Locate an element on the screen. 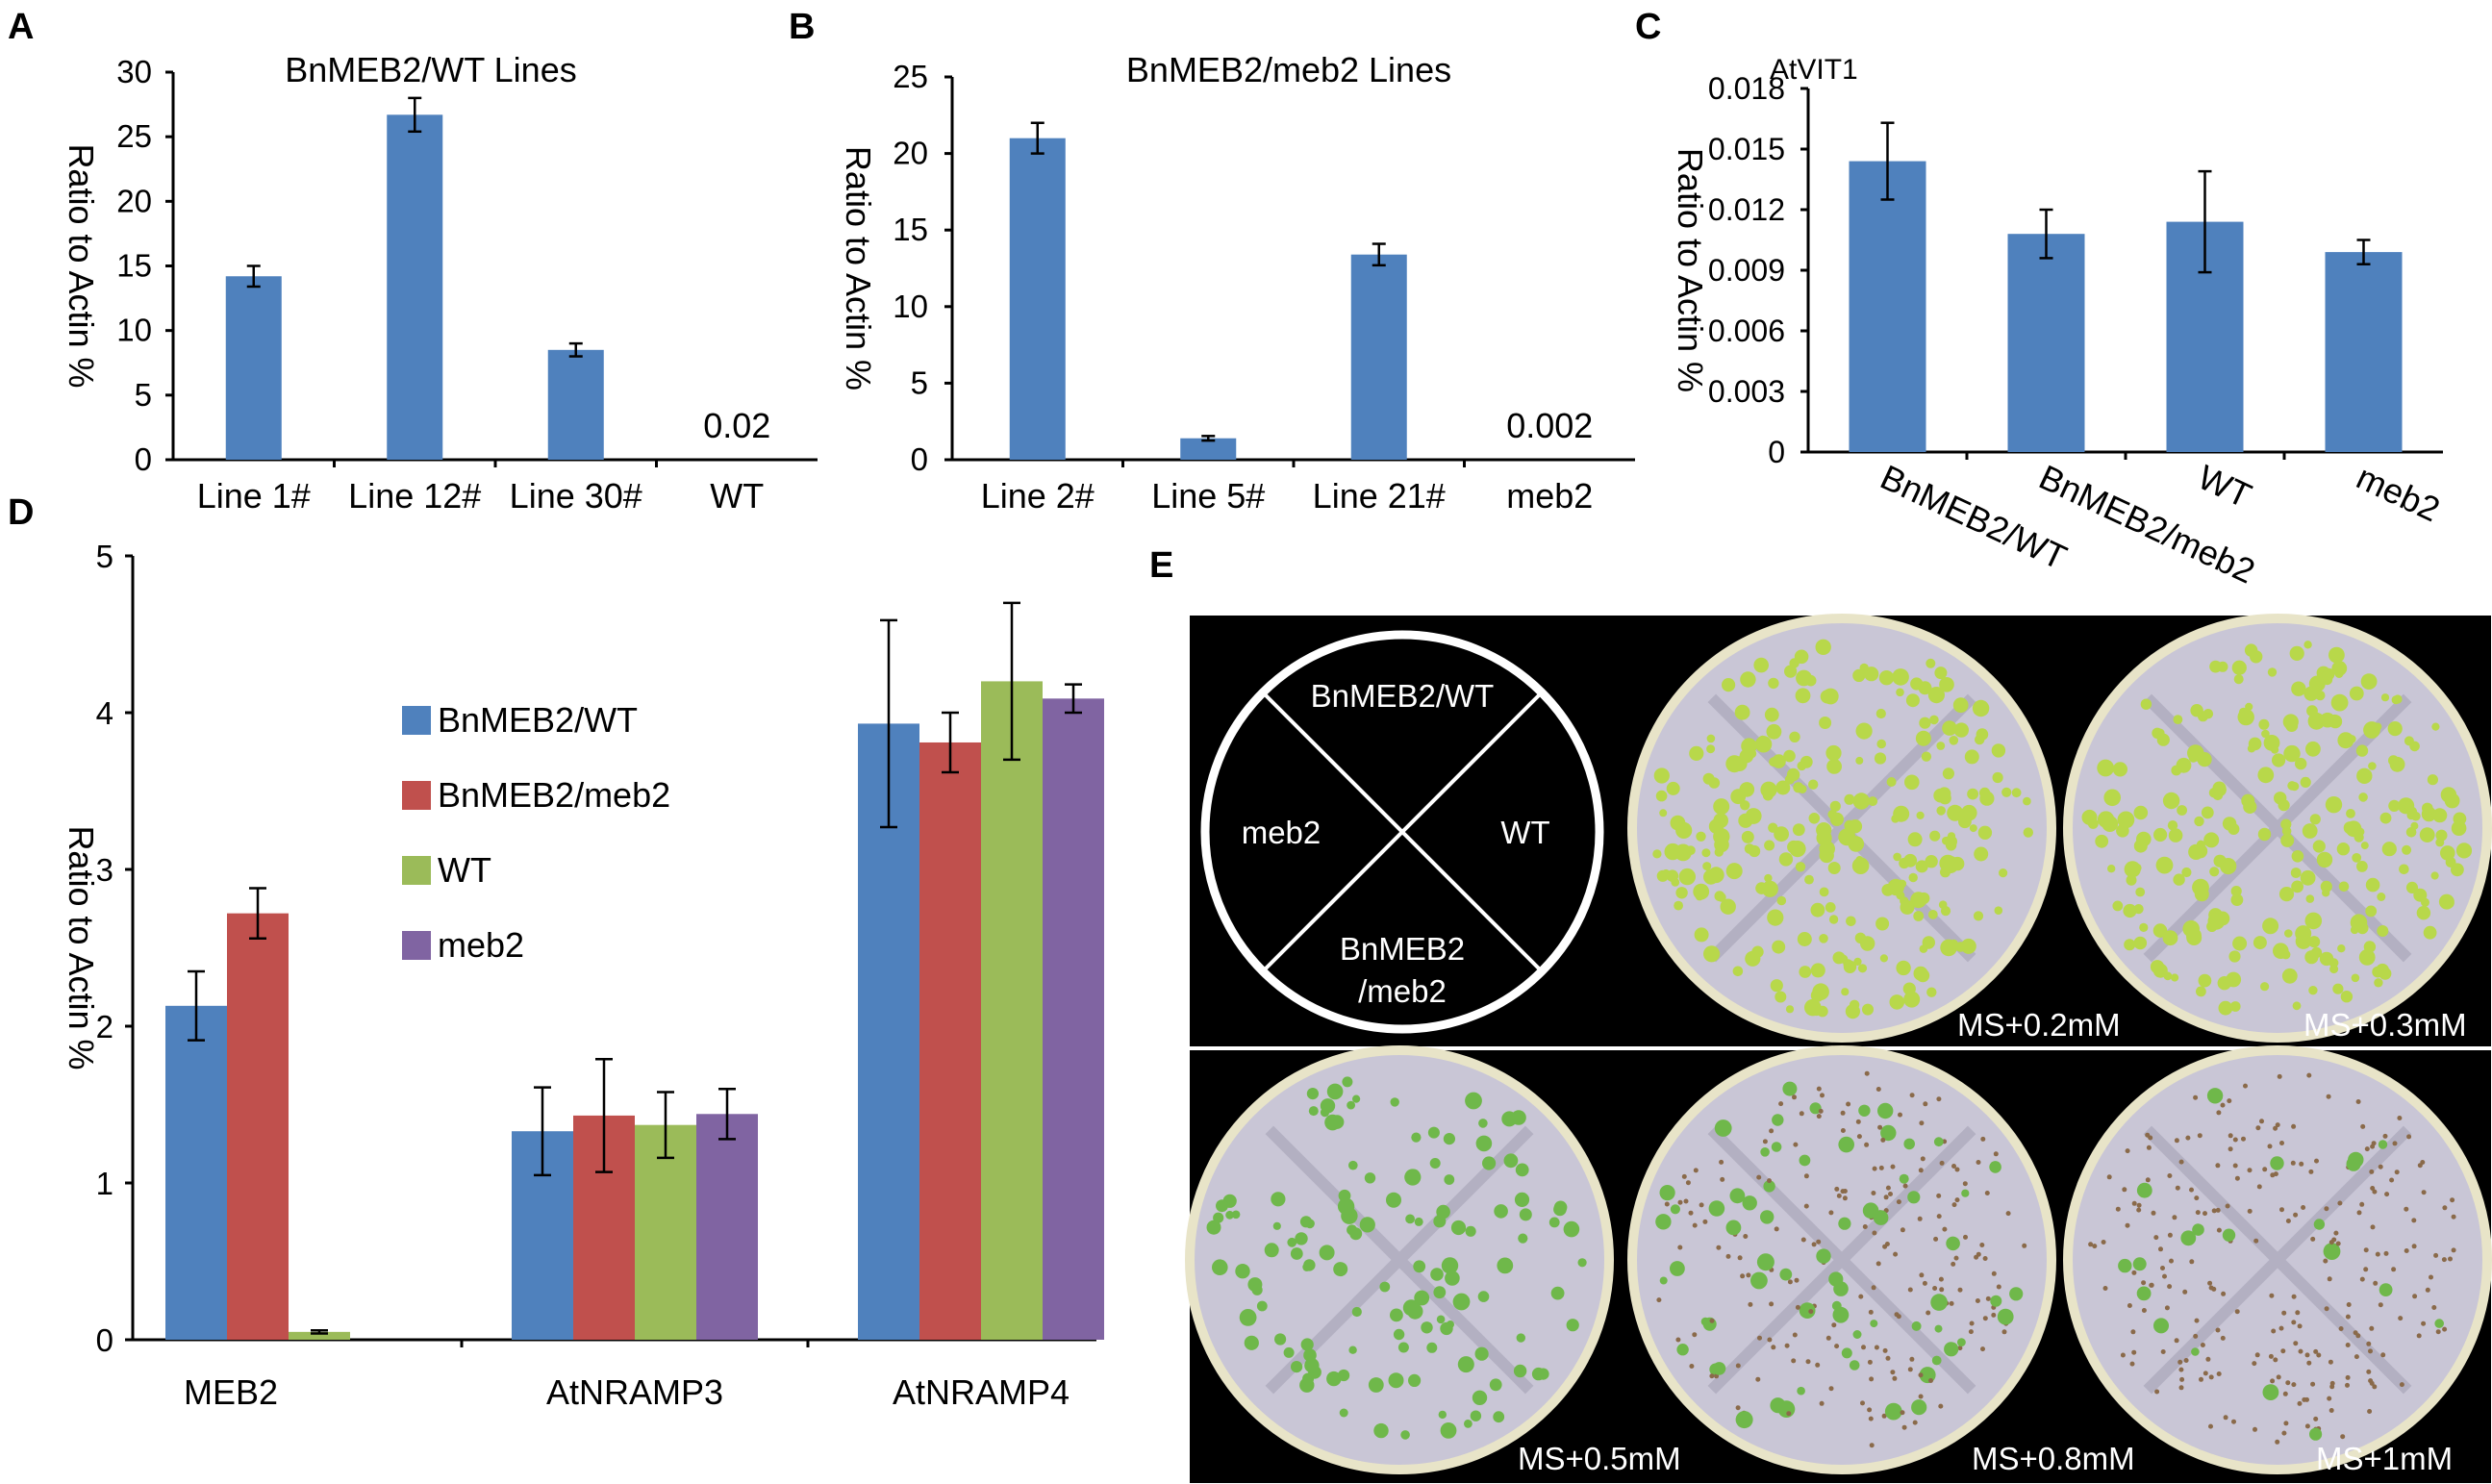 The height and width of the screenshot is (1484, 2492). plate-seedlings is located at coordinates (1842, 829).